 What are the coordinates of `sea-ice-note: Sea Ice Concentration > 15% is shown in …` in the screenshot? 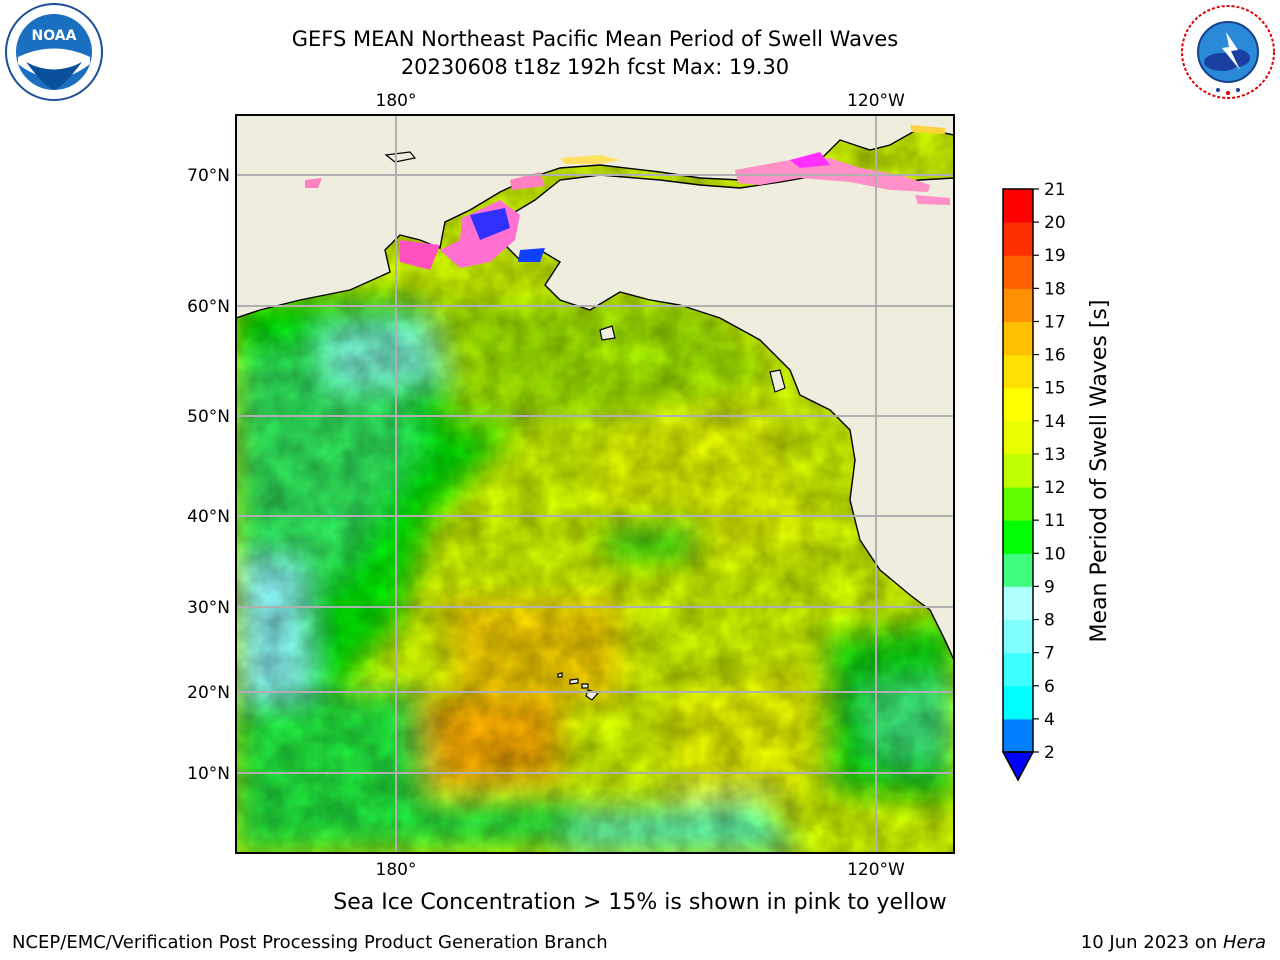 It's located at (640, 902).